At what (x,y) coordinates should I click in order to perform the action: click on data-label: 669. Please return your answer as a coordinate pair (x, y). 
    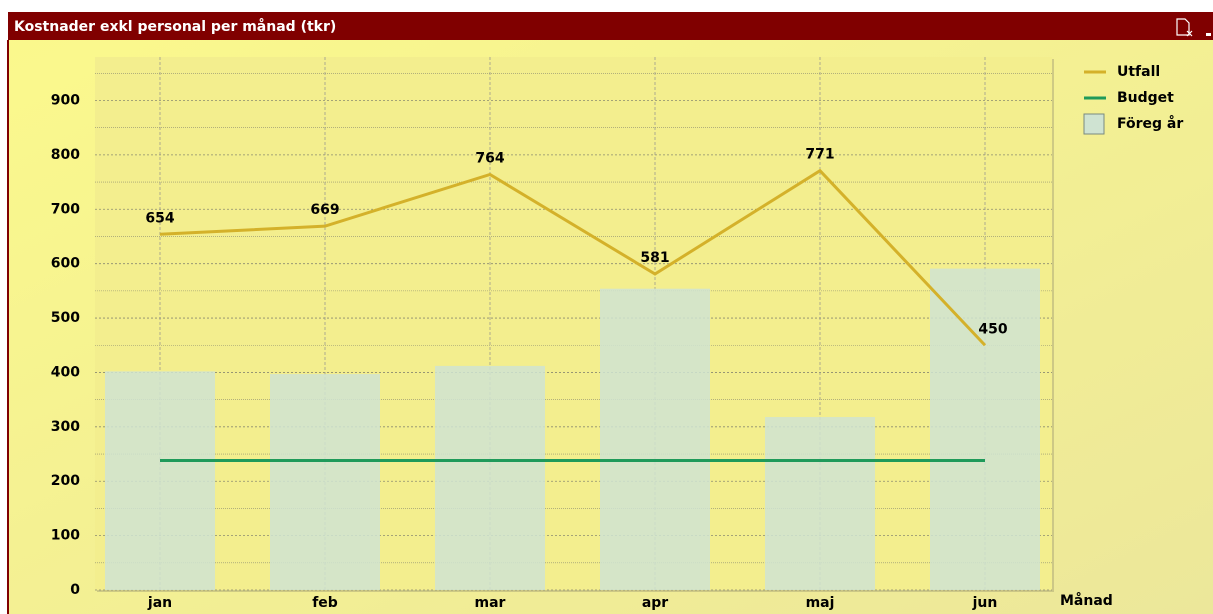
    Looking at the image, I should click on (324, 210).